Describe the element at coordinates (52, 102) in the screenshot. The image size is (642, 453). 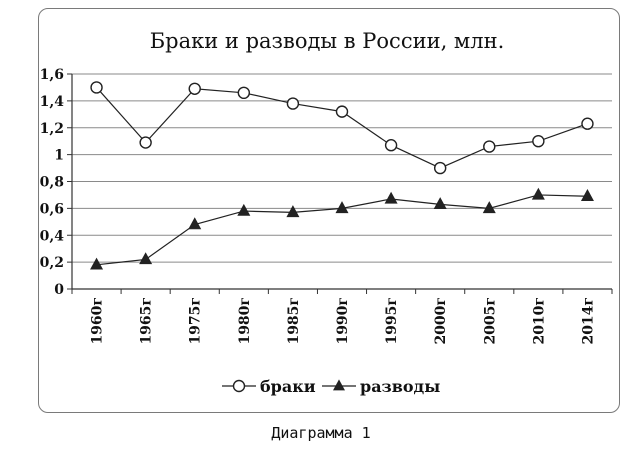
I see `y-tick-label: 1,4` at that location.